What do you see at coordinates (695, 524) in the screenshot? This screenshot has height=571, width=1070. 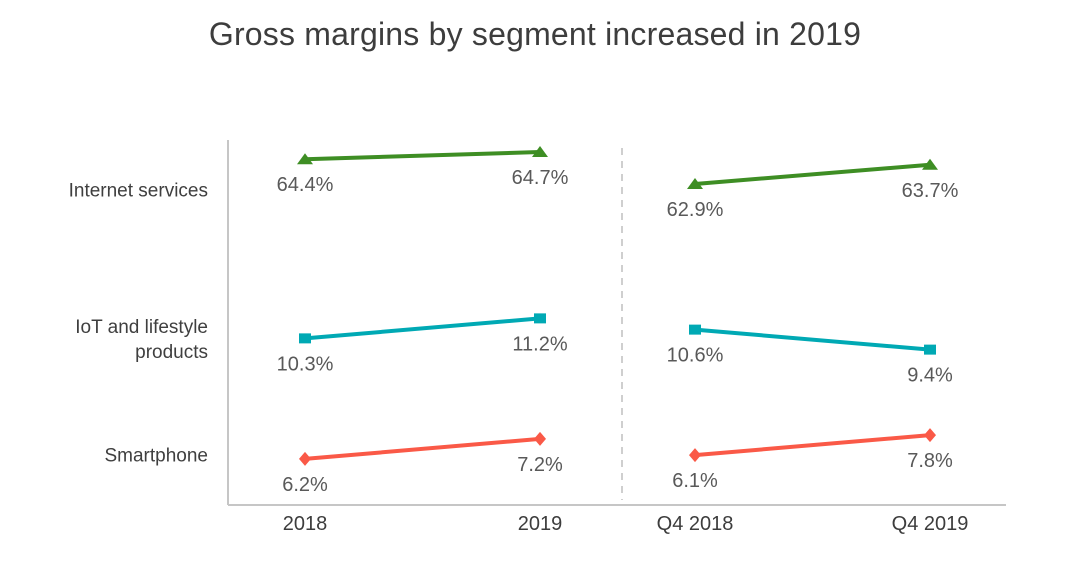 I see `x-axis-label: Q4 2018` at bounding box center [695, 524].